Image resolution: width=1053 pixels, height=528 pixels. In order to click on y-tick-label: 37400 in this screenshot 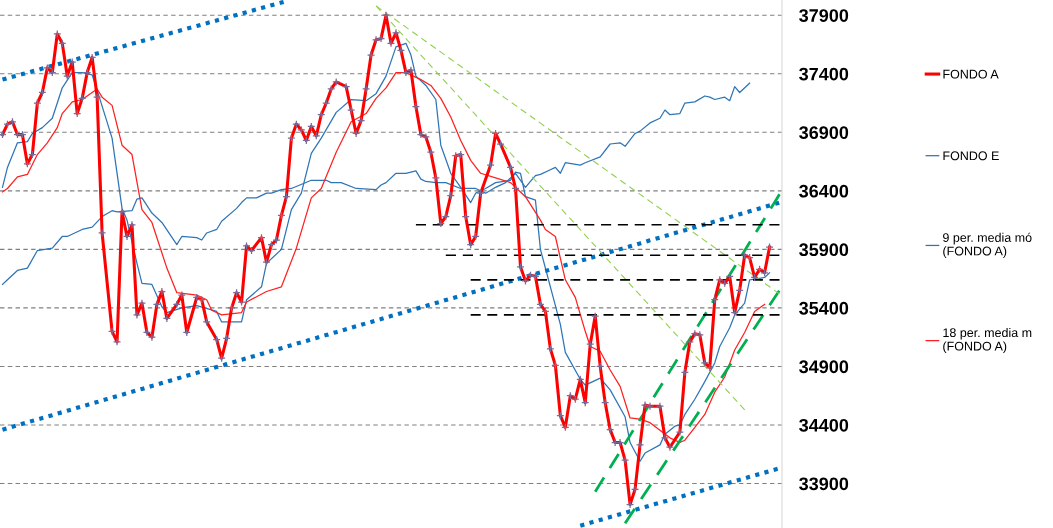, I will do `click(824, 74)`.